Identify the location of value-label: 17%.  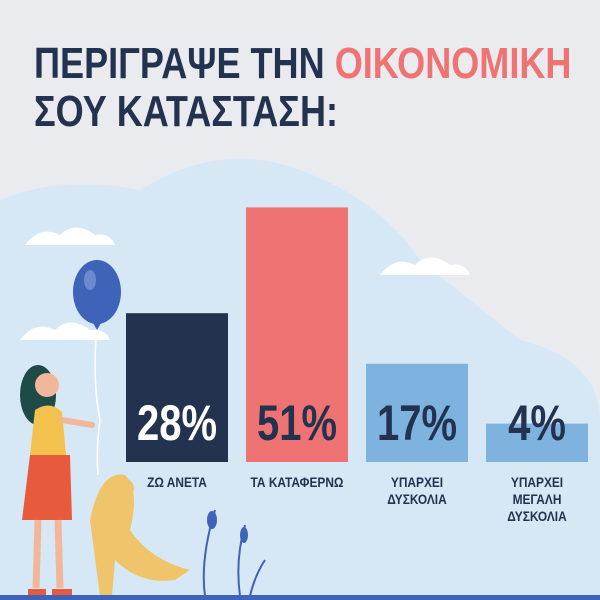
(417, 423).